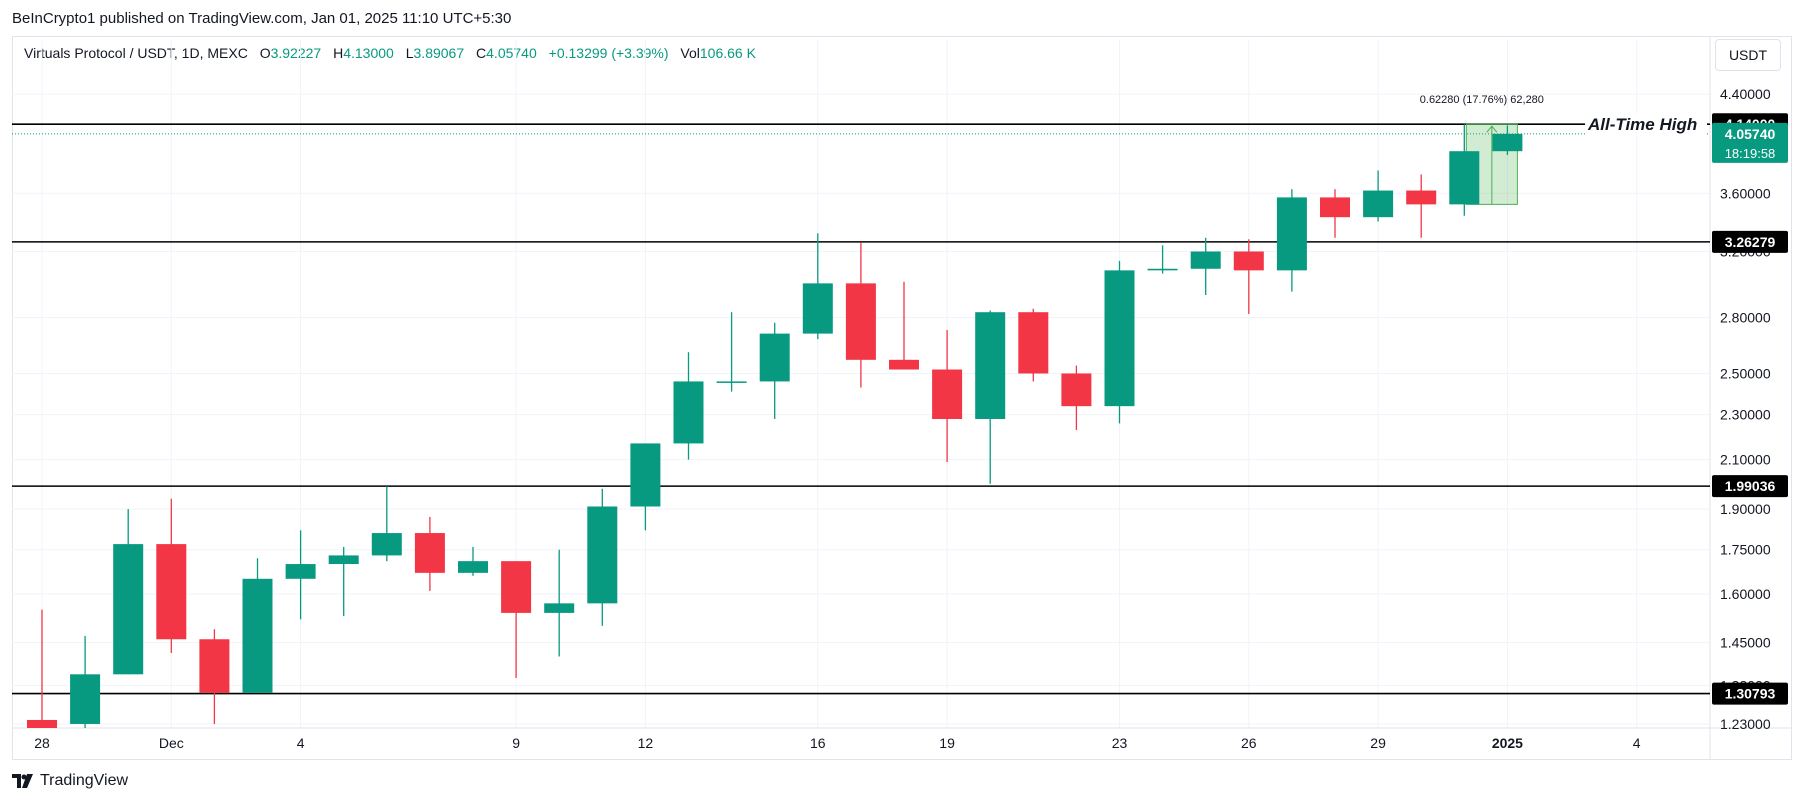 The width and height of the screenshot is (1804, 803). I want to click on y-tick-label: 2.80000, so click(1745, 317).